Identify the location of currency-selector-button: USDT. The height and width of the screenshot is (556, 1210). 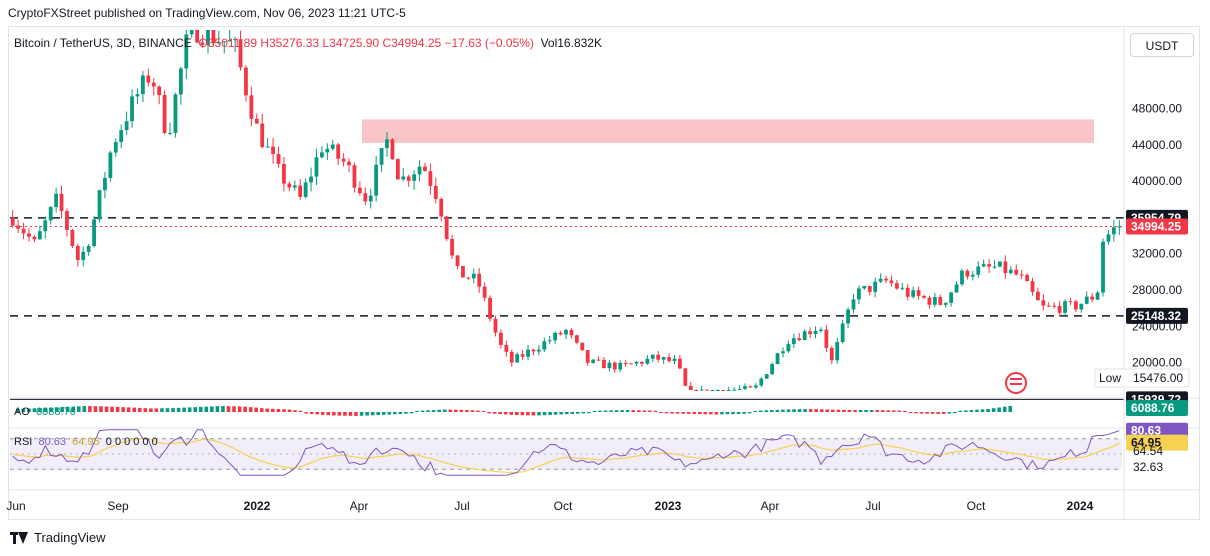
(1162, 45).